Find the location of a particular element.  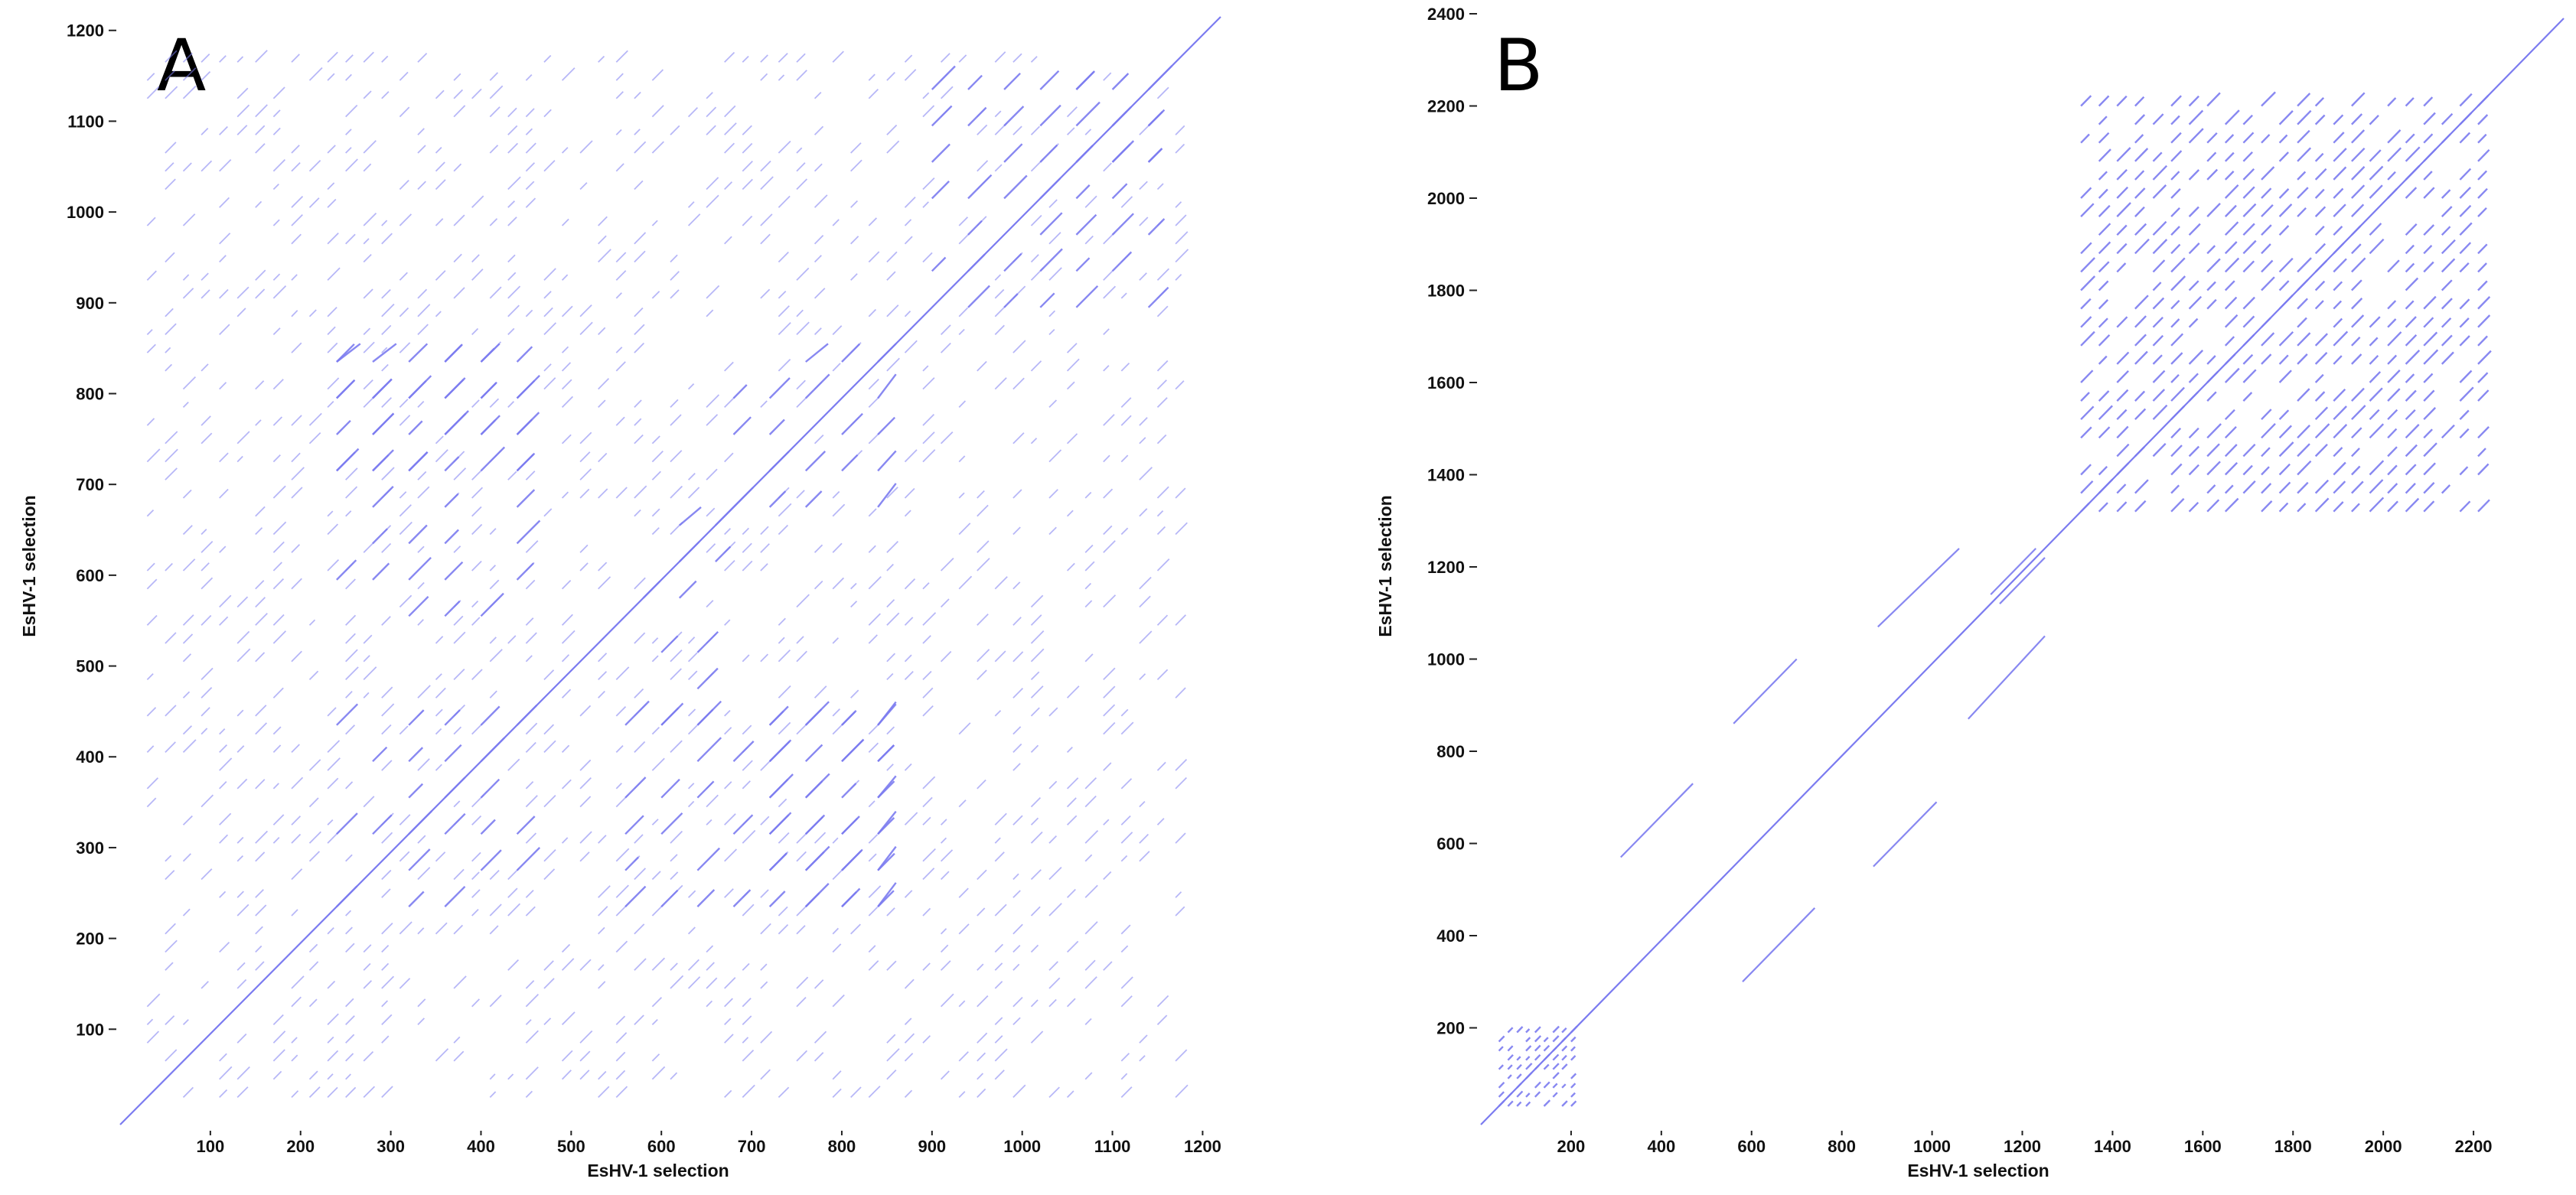

panel-b-y-axis-label: EsHV-1 selection is located at coordinates (1385, 566).